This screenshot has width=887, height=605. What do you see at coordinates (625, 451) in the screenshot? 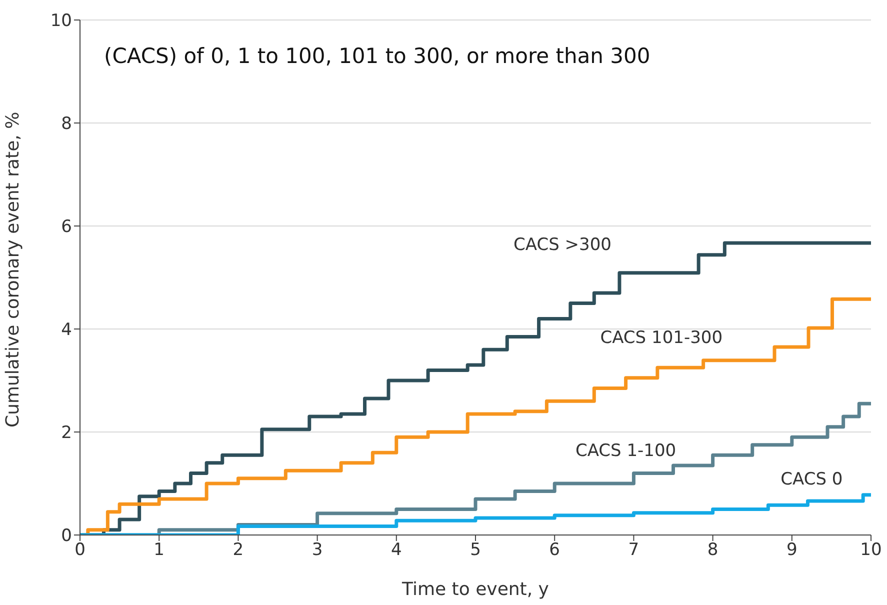
I see `series-label: CACS 1-100` at bounding box center [625, 451].